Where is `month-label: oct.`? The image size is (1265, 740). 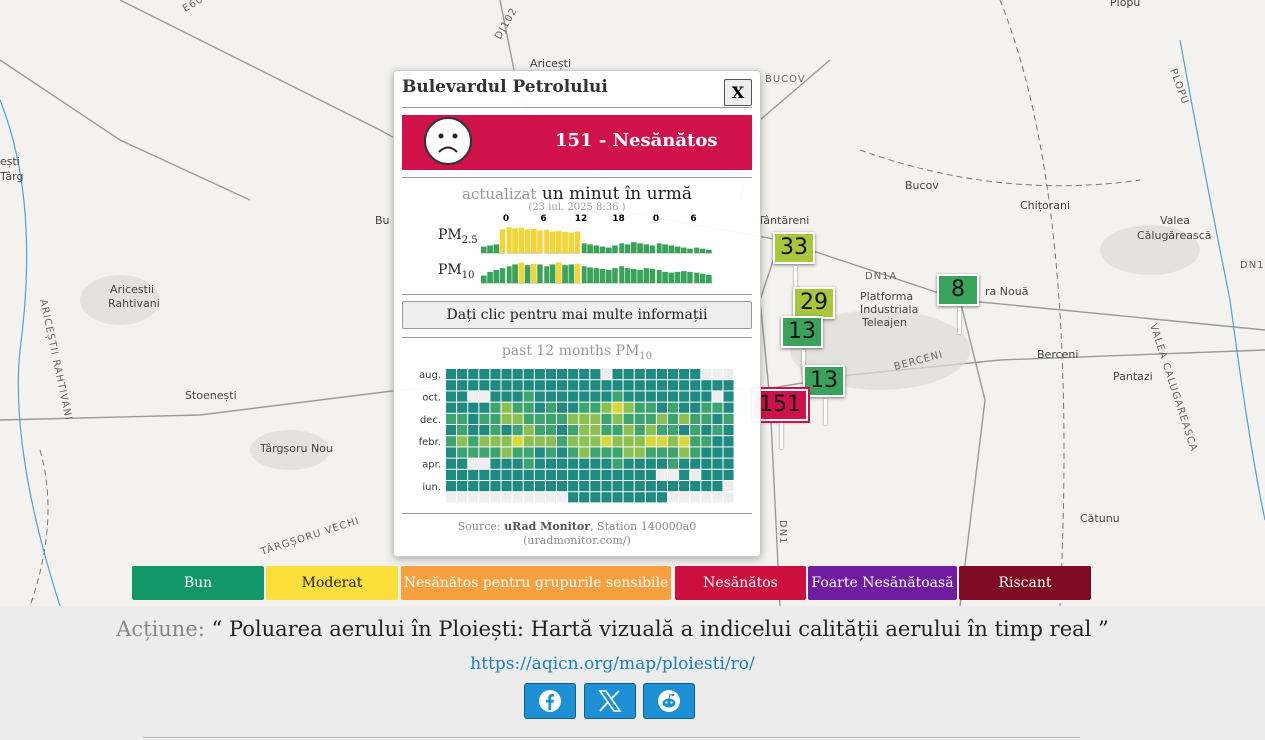
month-label: oct. is located at coordinates (431, 397).